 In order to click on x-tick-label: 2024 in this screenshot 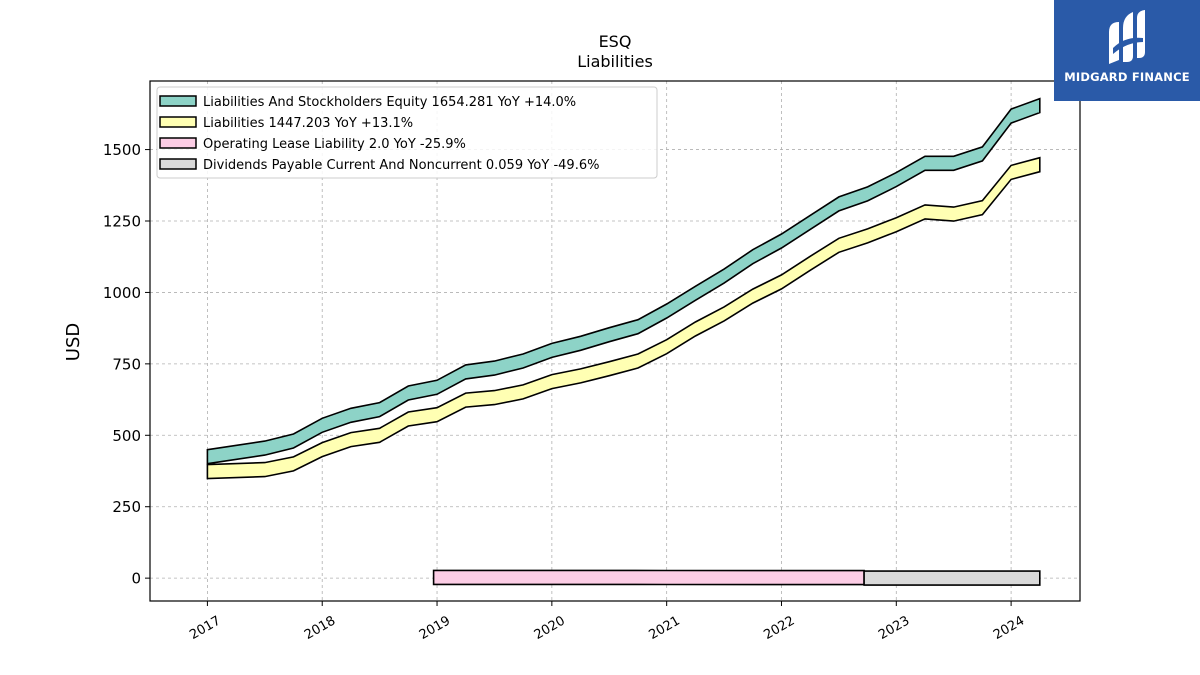, I will do `click(1009, 628)`.